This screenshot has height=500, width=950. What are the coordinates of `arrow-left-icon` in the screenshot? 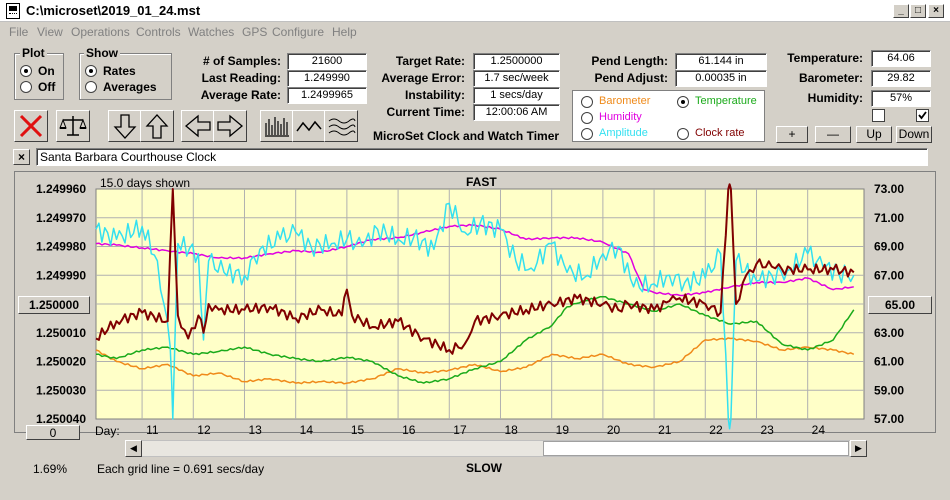 It's located at (197, 126).